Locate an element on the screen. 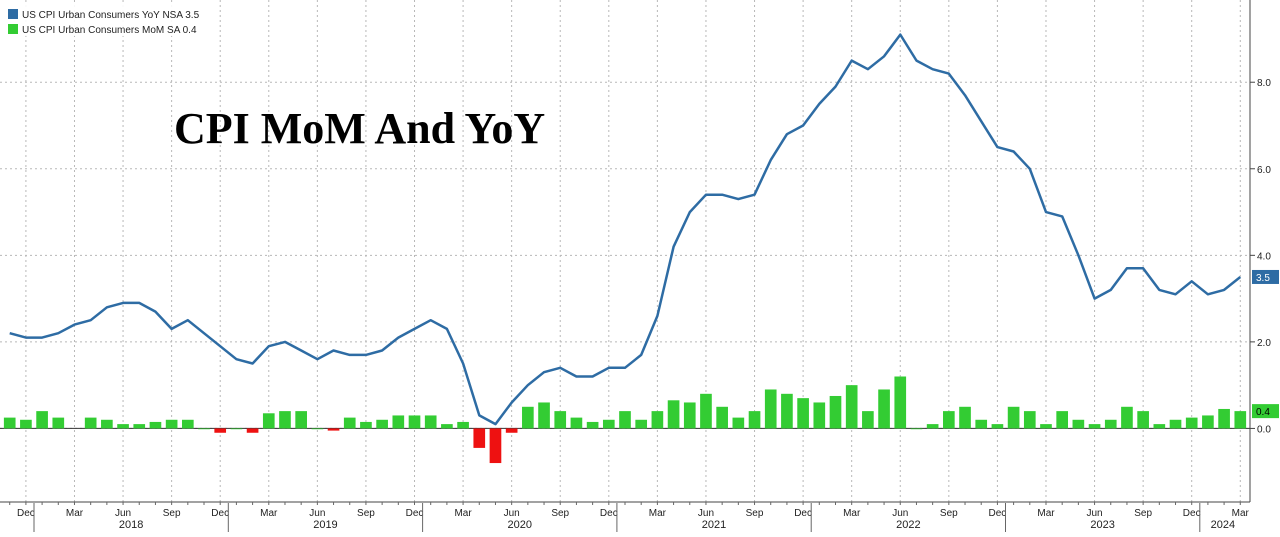  legend-label: US CPI Urban Consumers MoM SA 0.4 is located at coordinates (109, 30).